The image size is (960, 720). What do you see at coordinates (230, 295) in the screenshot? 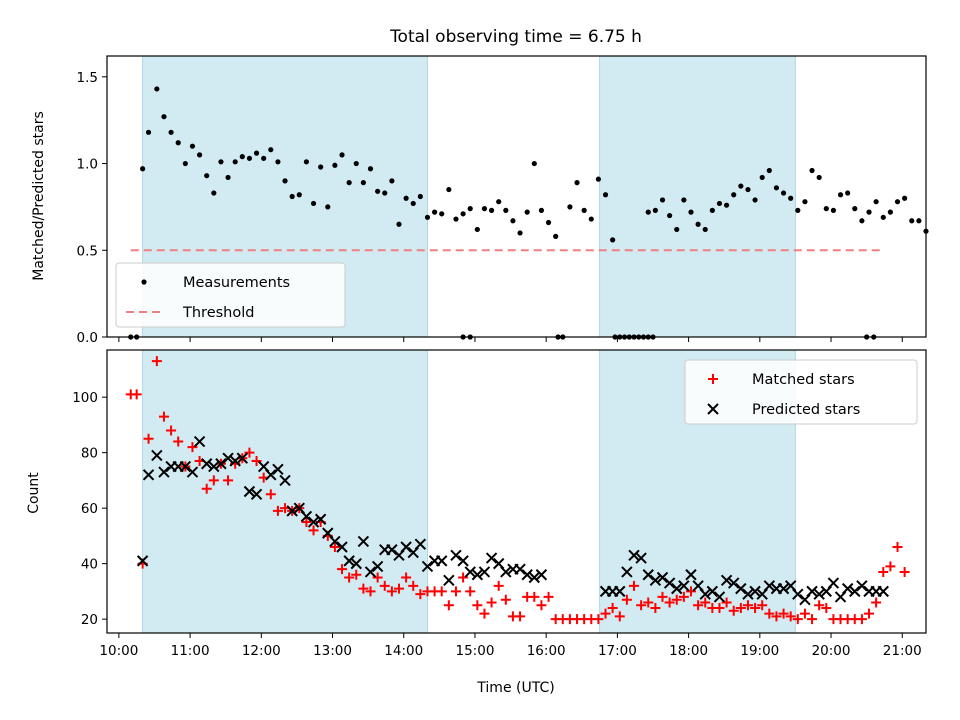
I see `legend-ratio: Measurements Threshold` at bounding box center [230, 295].